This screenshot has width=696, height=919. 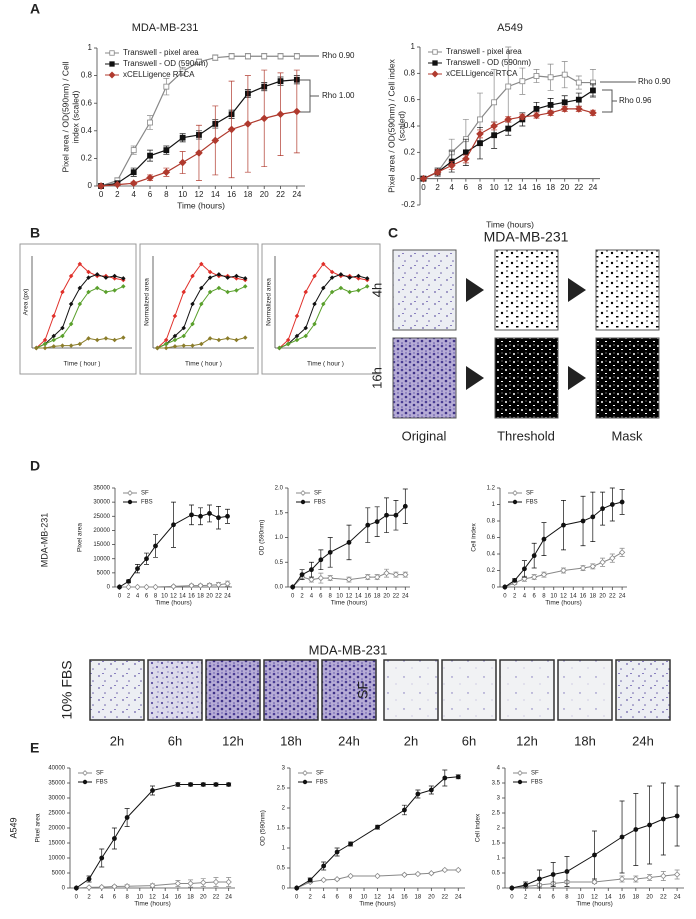 What do you see at coordinates (147, 597) in the screenshot?
I see `x-tick-label: 6` at bounding box center [147, 597].